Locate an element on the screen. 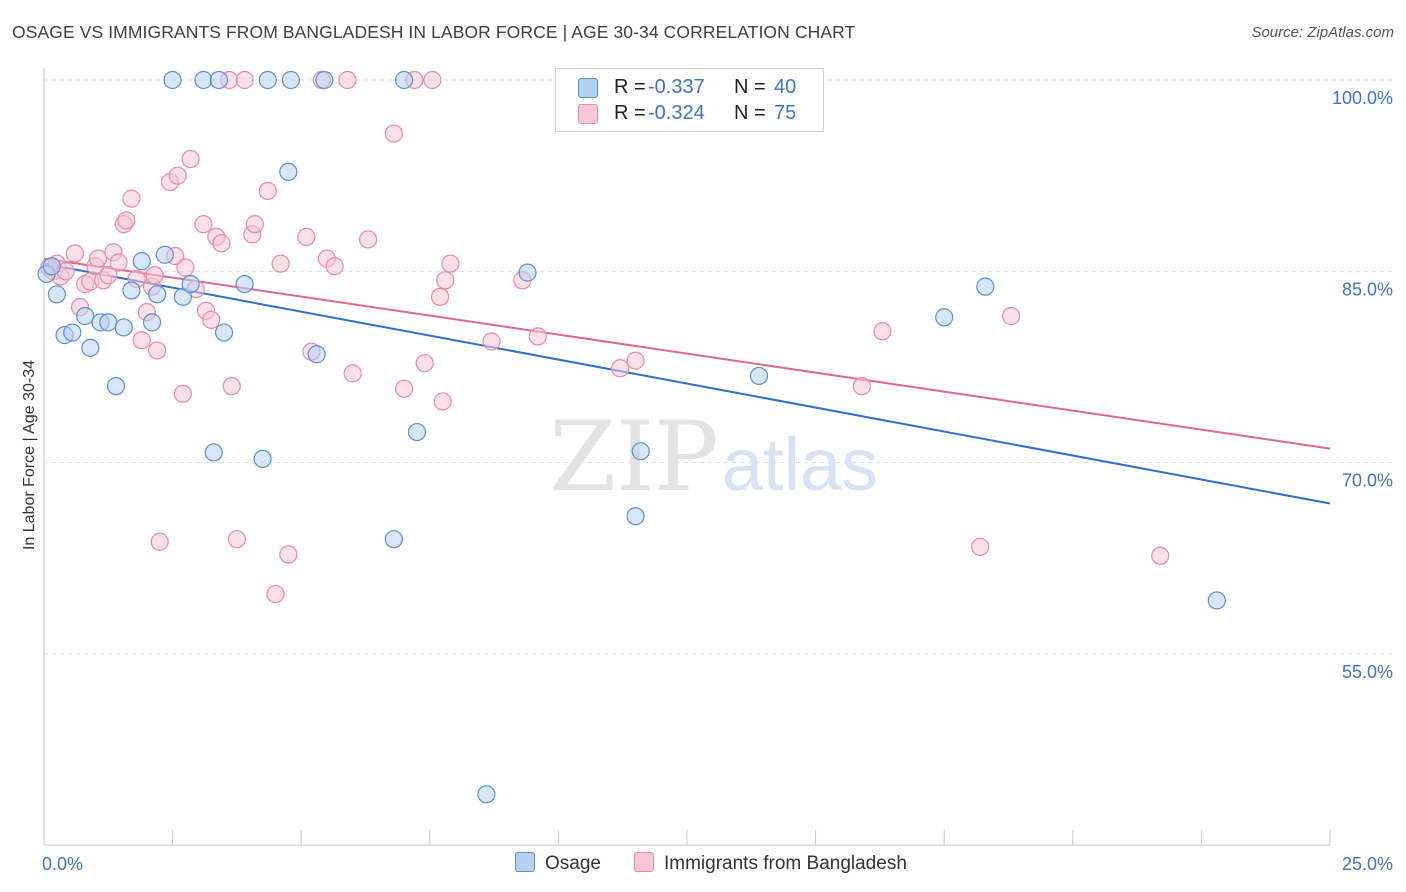  osage-legend-label: Osage is located at coordinates (573, 863).